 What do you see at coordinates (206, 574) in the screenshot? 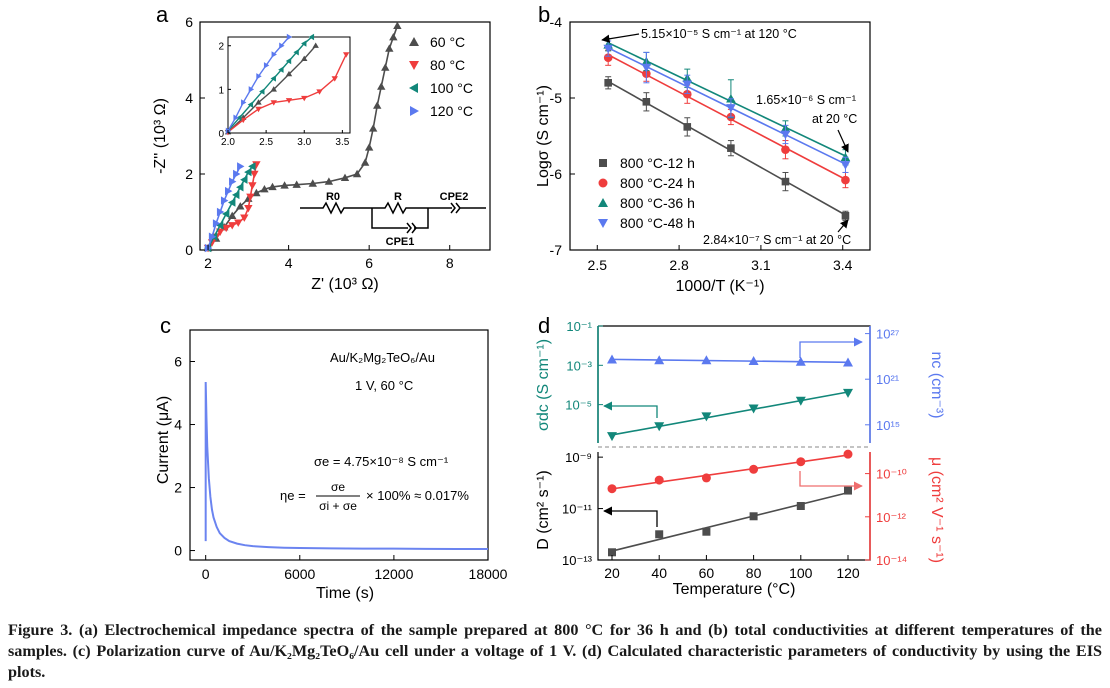
I see `x-tick-label-c: 0` at bounding box center [206, 574].